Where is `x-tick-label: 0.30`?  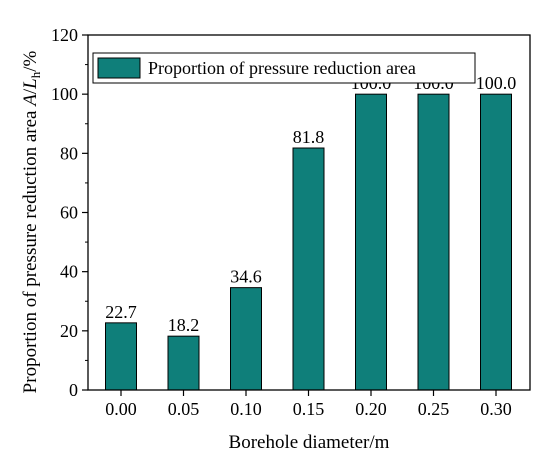
x-tick-label: 0.30 is located at coordinates (496, 409).